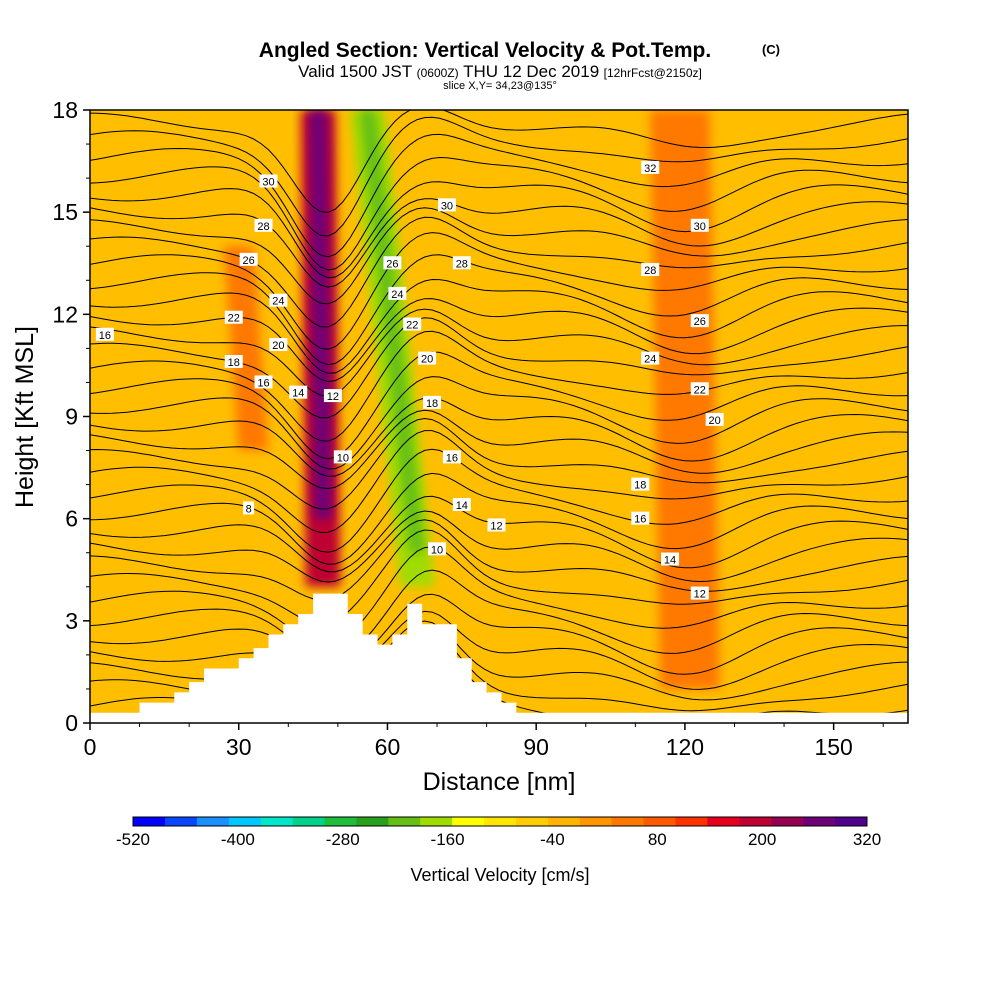 This screenshot has width=1000, height=1000. What do you see at coordinates (71, 519) in the screenshot?
I see `y-tick-label: 6` at bounding box center [71, 519].